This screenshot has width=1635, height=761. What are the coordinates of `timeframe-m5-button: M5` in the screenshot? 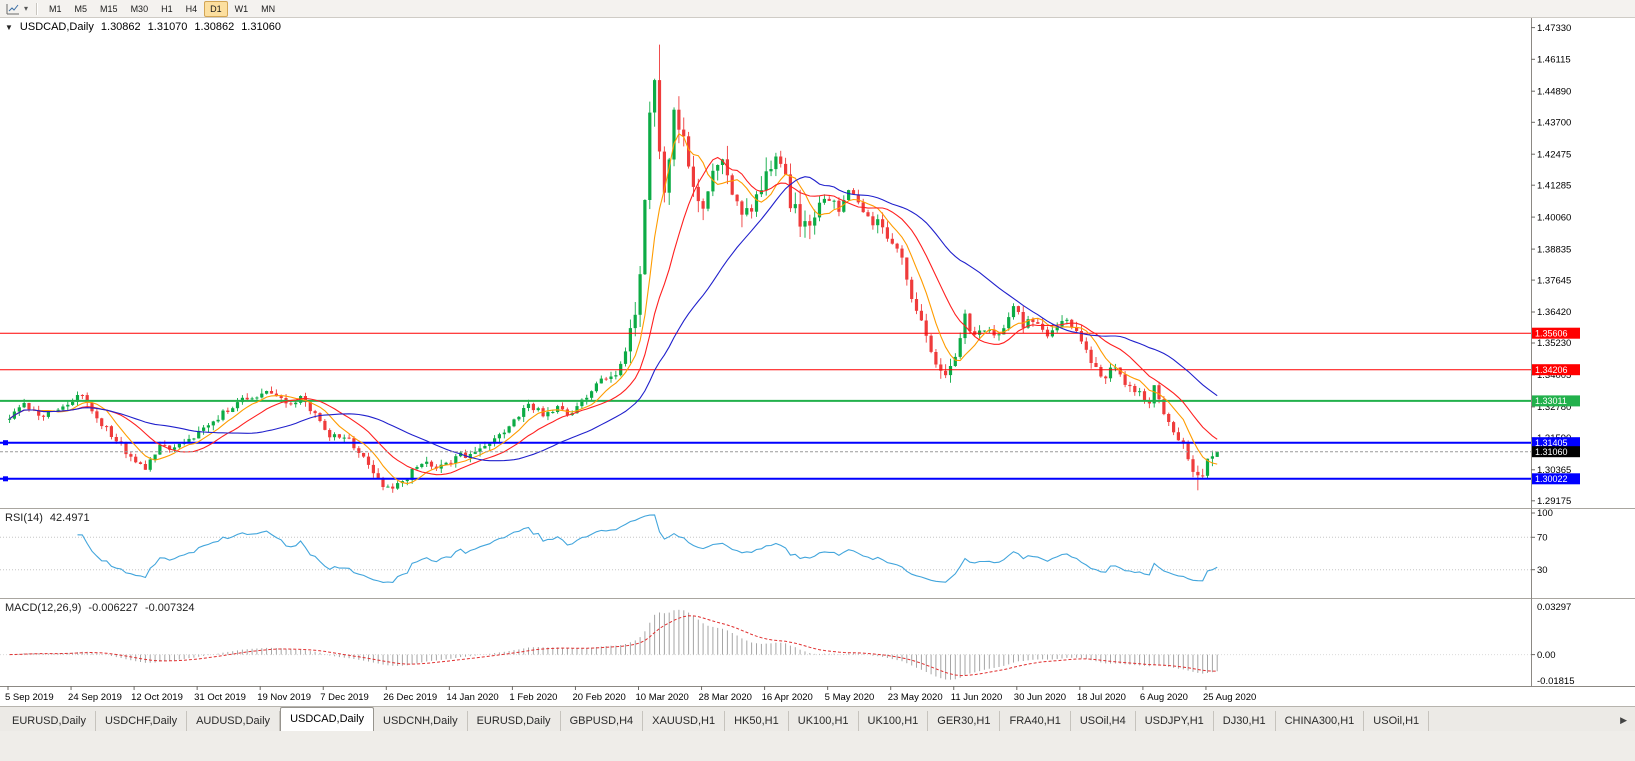 It's located at (81, 8).